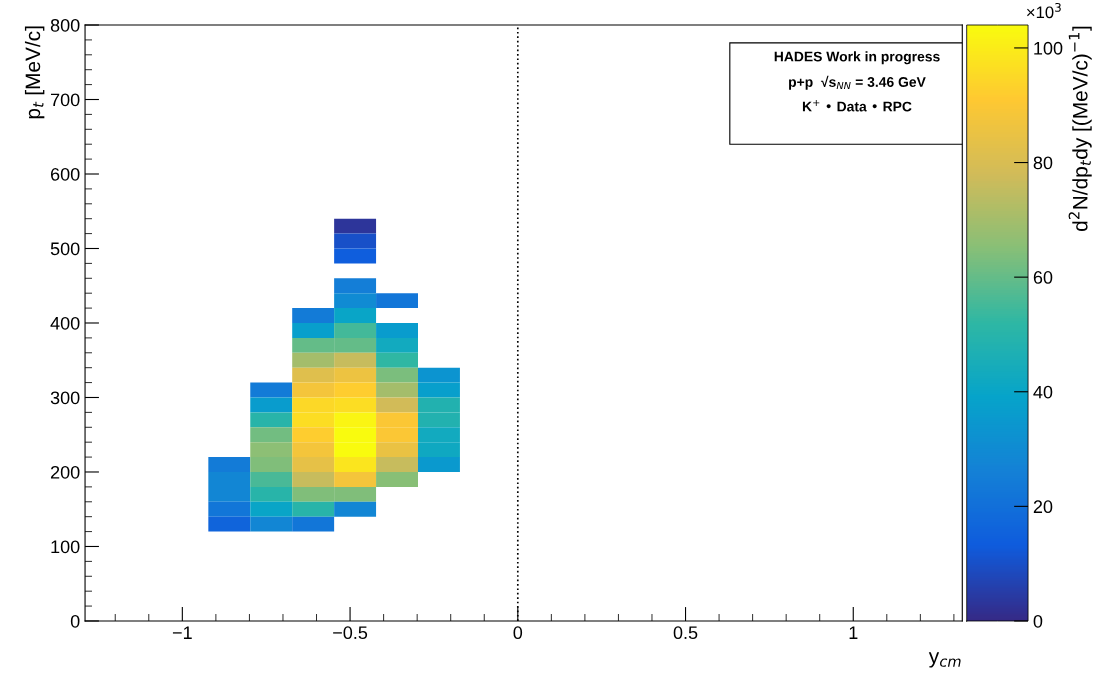 The width and height of the screenshot is (1096, 676). Describe the element at coordinates (857, 58) in the screenshot. I see `annotation: HADES Work in progress` at that location.